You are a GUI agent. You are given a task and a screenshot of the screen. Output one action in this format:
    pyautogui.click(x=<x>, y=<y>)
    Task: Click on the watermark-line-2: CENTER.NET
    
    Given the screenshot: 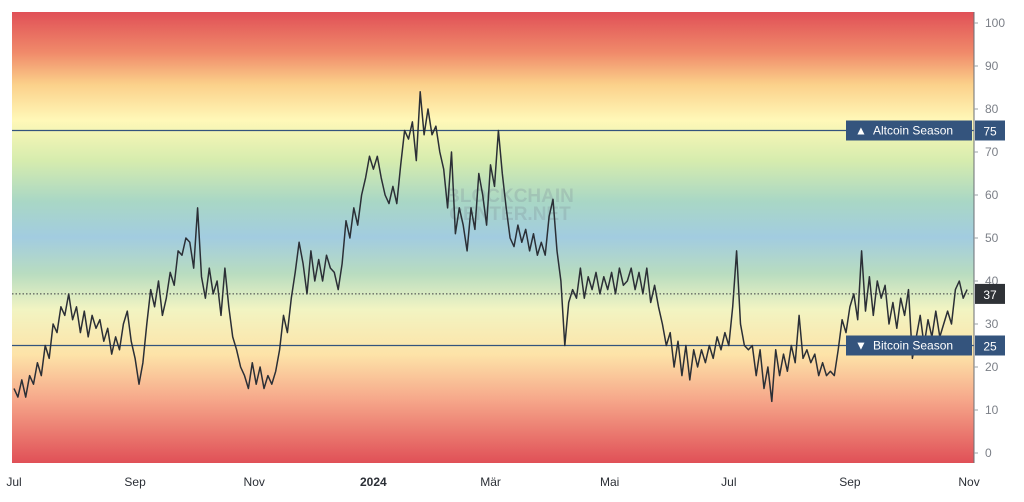 What is the action you would take?
    pyautogui.click(x=510, y=214)
    